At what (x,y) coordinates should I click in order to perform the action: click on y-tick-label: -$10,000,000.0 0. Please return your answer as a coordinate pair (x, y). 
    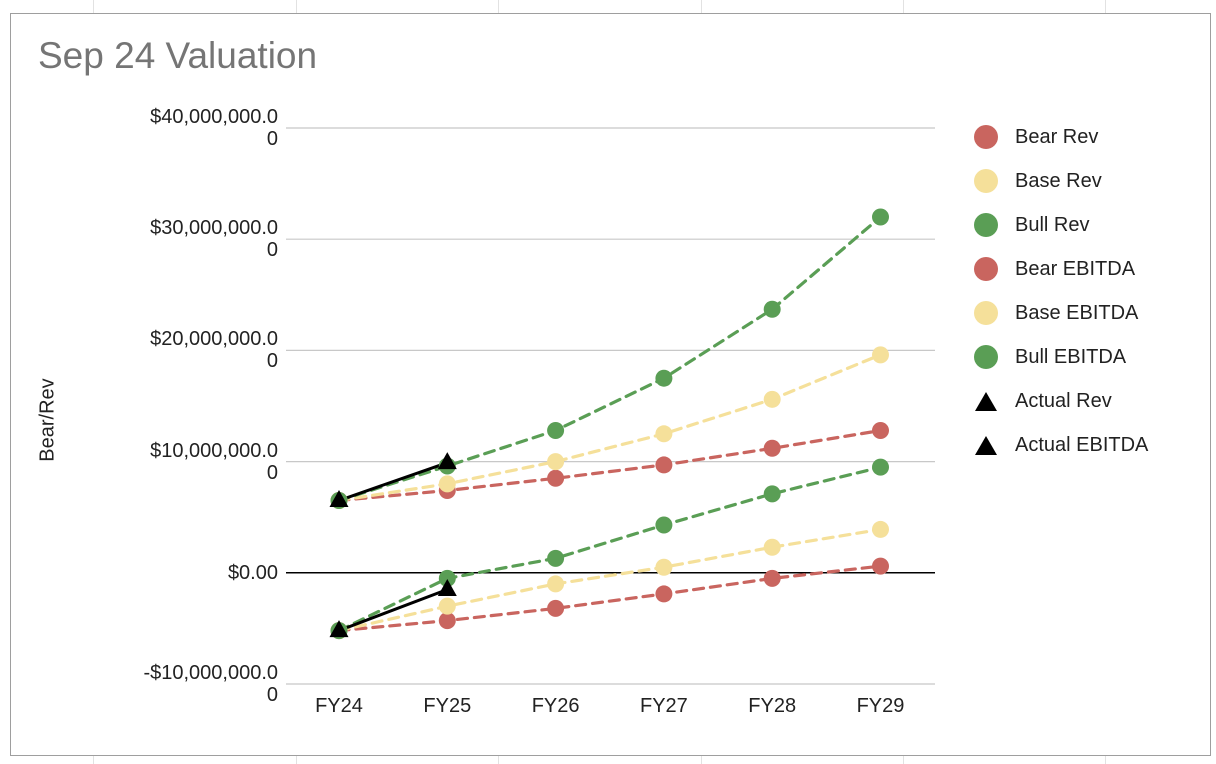
    Looking at the image, I should click on (178, 684).